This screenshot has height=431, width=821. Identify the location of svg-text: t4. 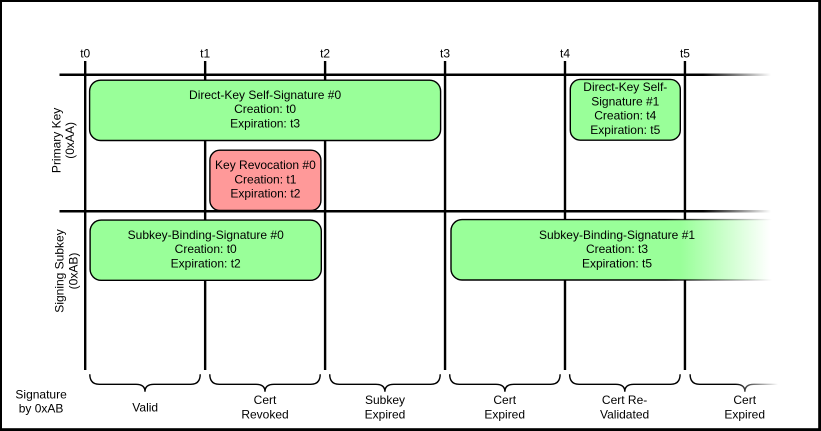
(565, 54).